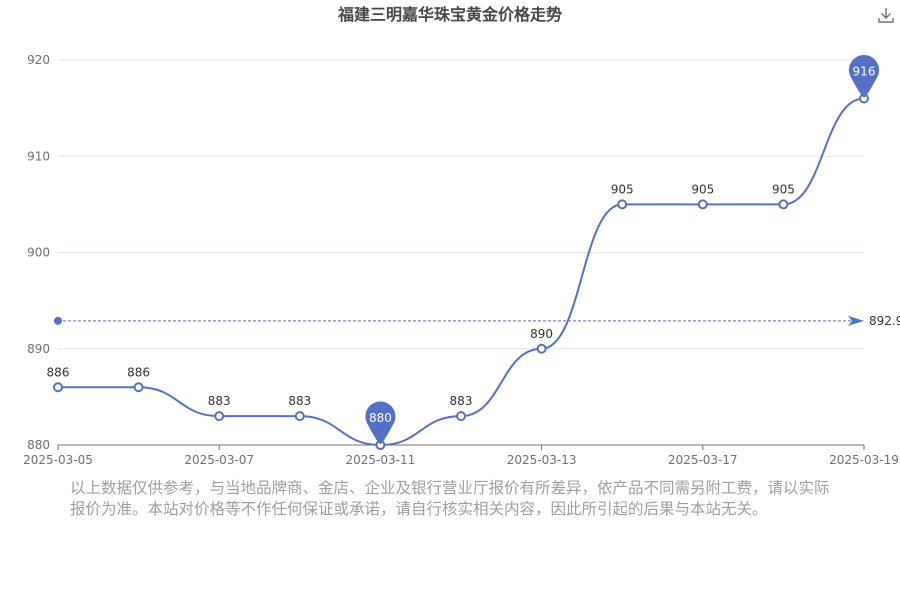  Describe the element at coordinates (219, 460) in the screenshot. I see `x-tick-label: 2025-03-07` at that location.